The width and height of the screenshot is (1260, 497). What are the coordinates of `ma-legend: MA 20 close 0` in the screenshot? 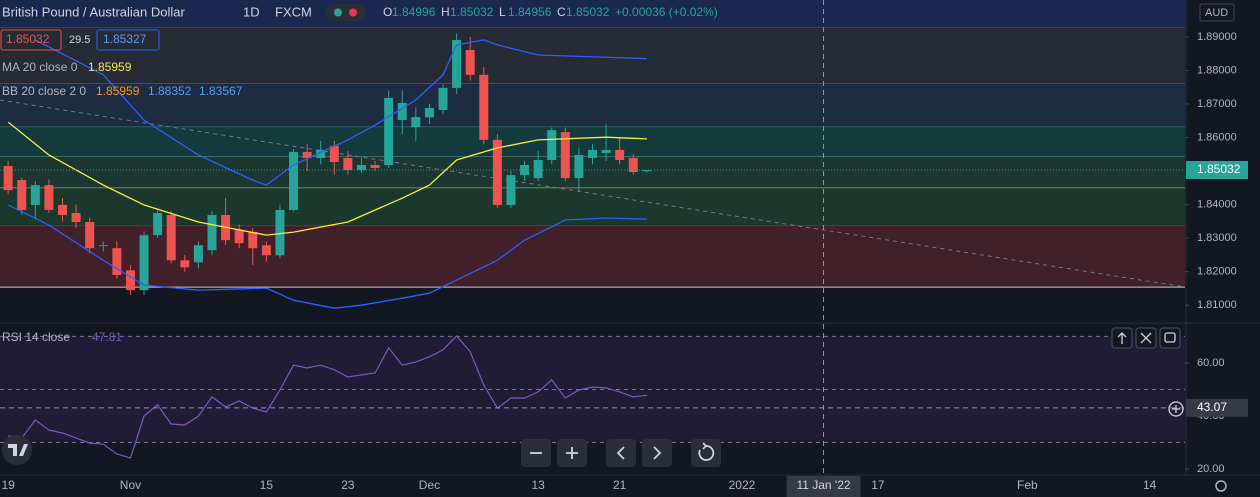 It's located at (40, 67).